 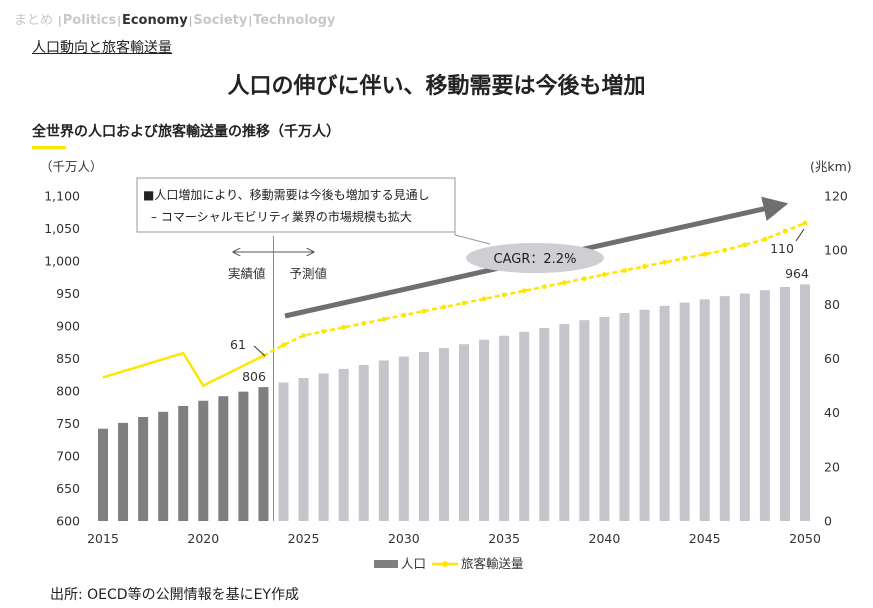 What do you see at coordinates (534, 289) in the screenshot?
I see `transport-line-forecast` at bounding box center [534, 289].